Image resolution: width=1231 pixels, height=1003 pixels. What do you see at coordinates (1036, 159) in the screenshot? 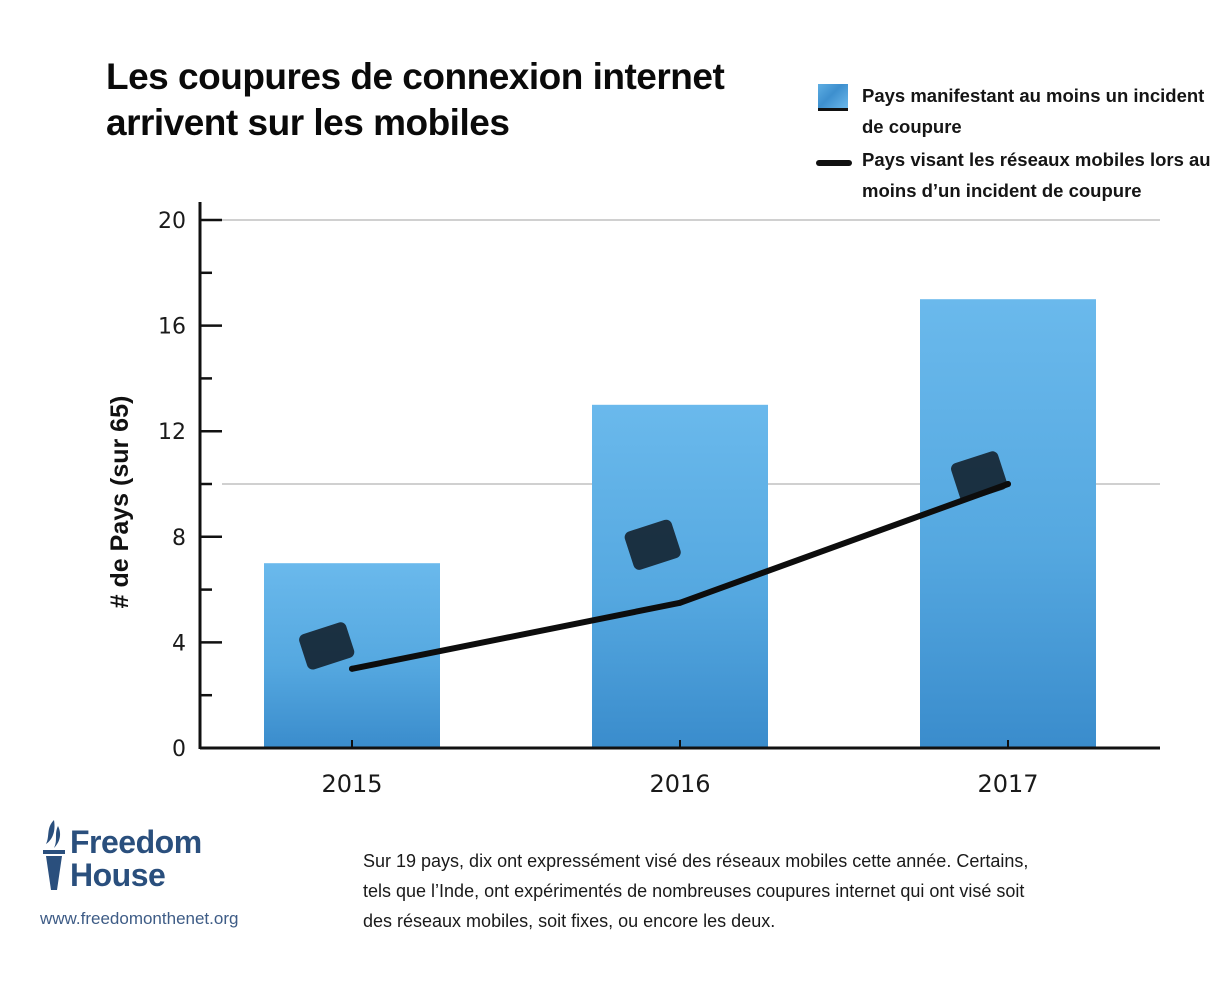
I see `legend-label: Pays visant les réseaux mobiles lors au` at bounding box center [1036, 159].